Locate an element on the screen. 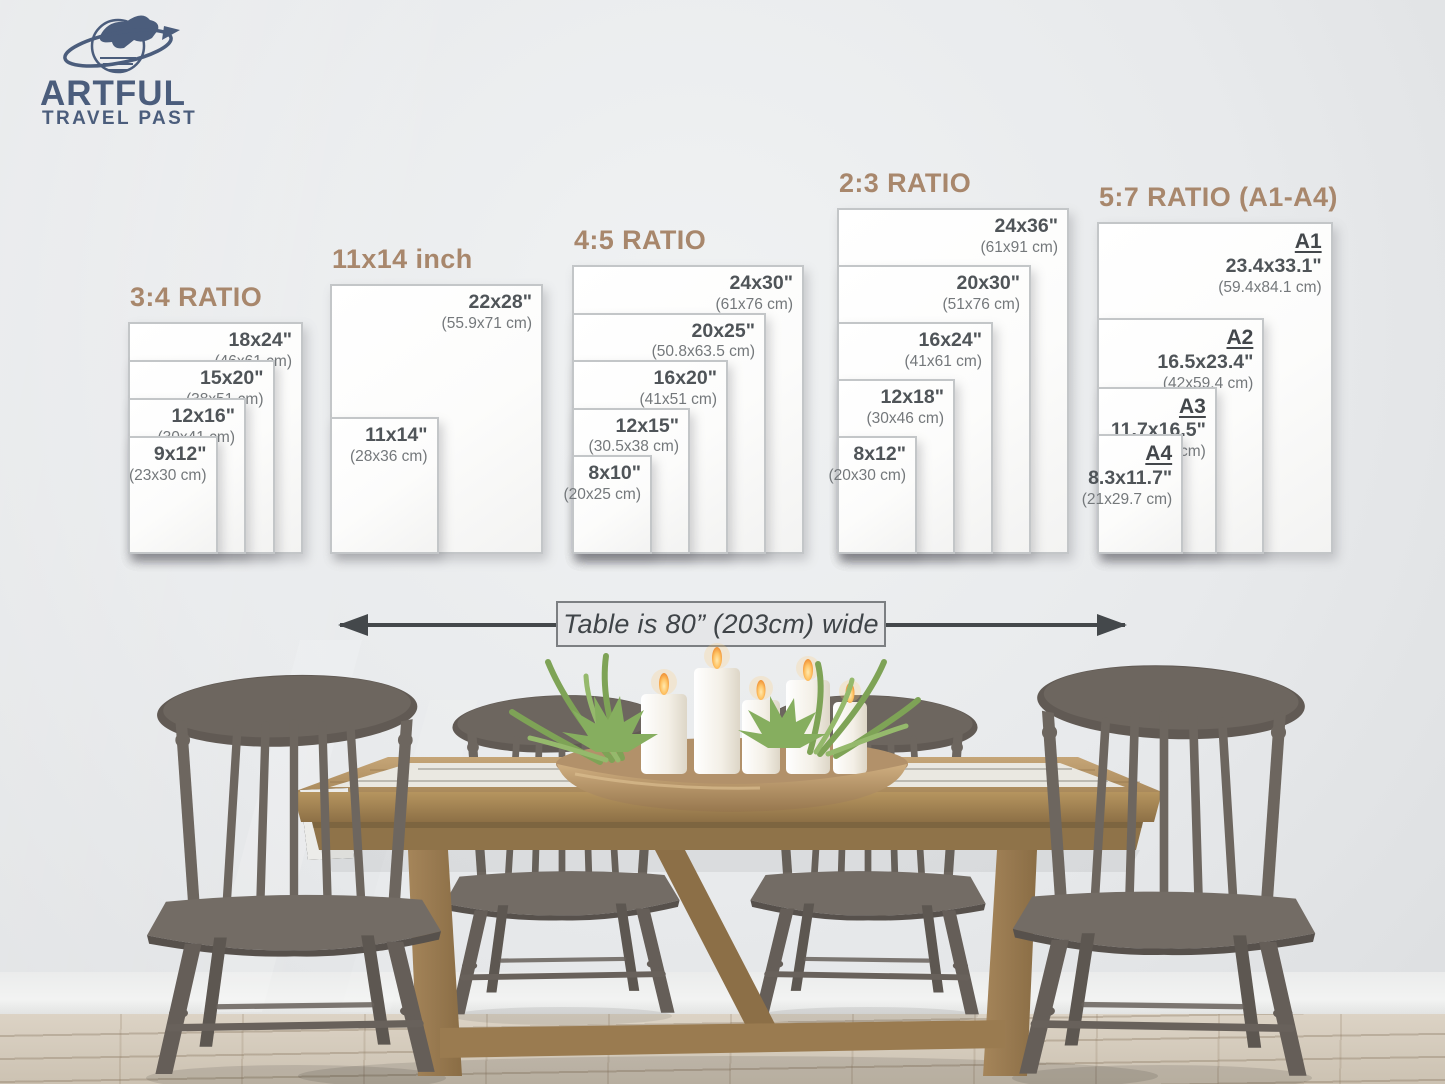 The height and width of the screenshot is (1084, 1445). brand-logo: ARTFUL TRAVEL PAST is located at coordinates (145, 71).